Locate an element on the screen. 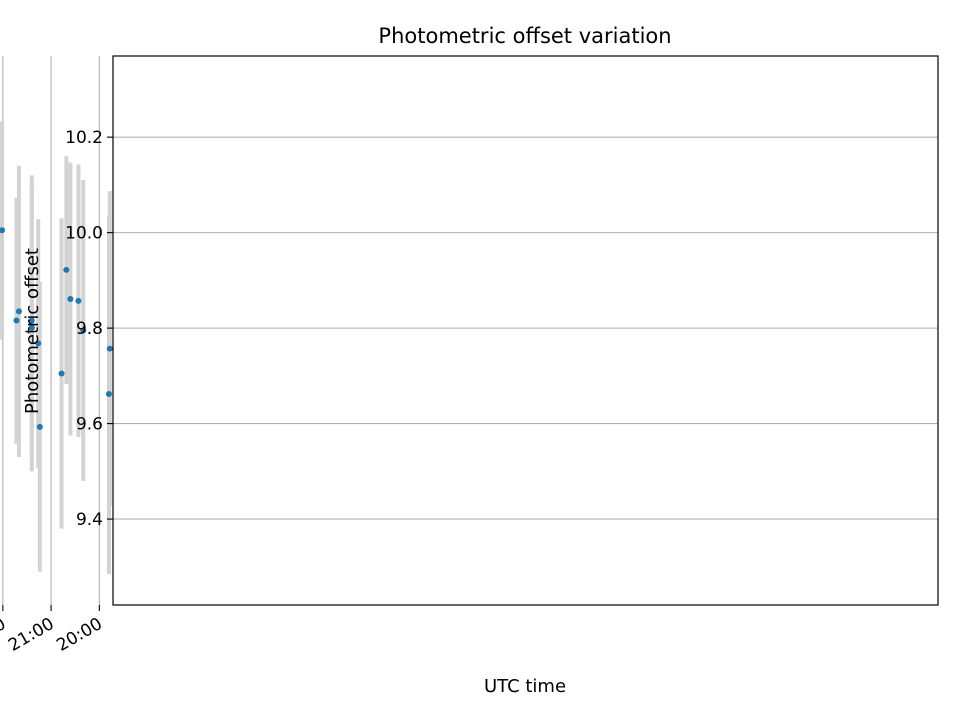 Image resolution: width=960 pixels, height=720 pixels. y-axis-label: Photometric offset is located at coordinates (32, 331).